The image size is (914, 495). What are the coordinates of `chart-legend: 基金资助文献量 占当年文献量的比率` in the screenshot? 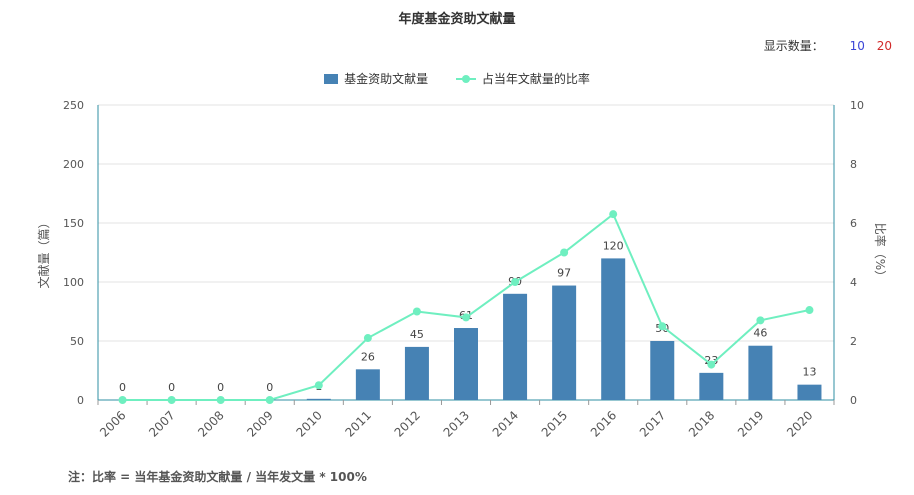 It's located at (457, 78).